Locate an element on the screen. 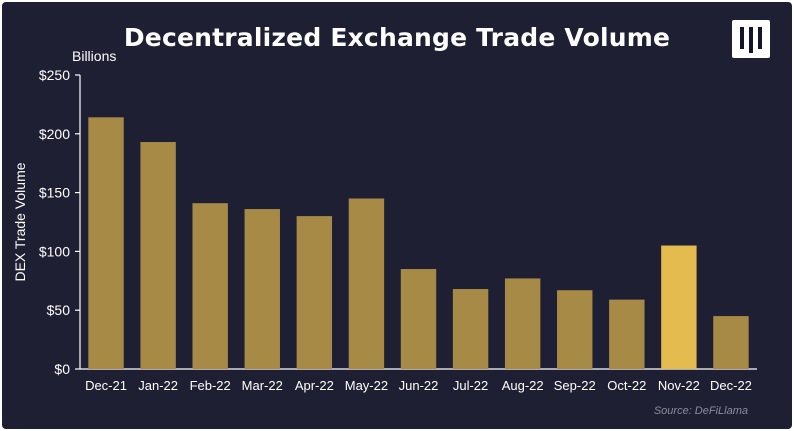  x-tick-label: Dec-22 is located at coordinates (731, 385).